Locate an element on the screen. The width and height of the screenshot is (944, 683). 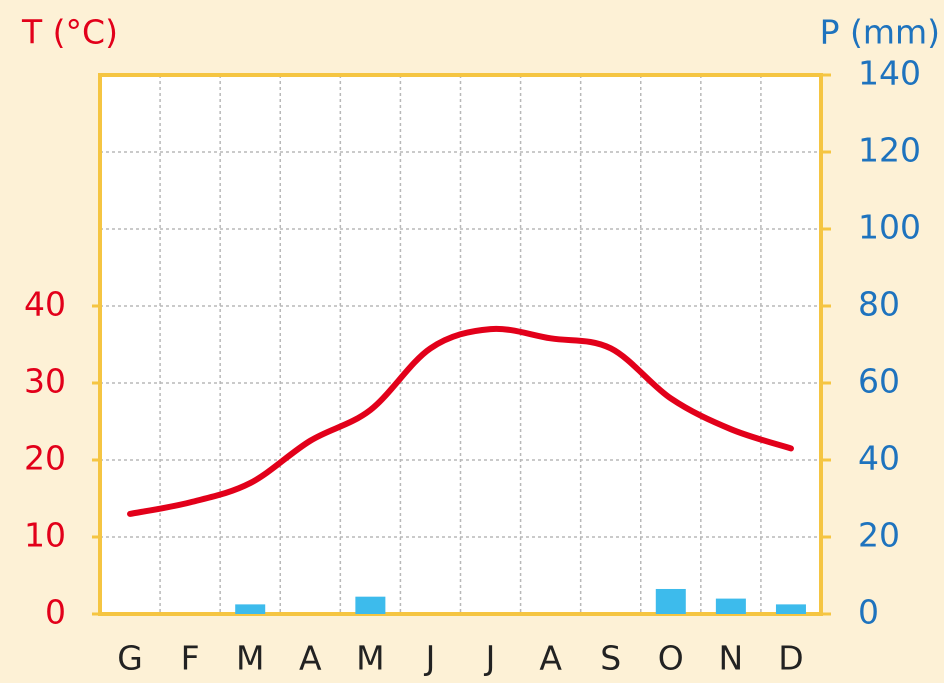
y2-tick-label: 100 is located at coordinates (889, 227).